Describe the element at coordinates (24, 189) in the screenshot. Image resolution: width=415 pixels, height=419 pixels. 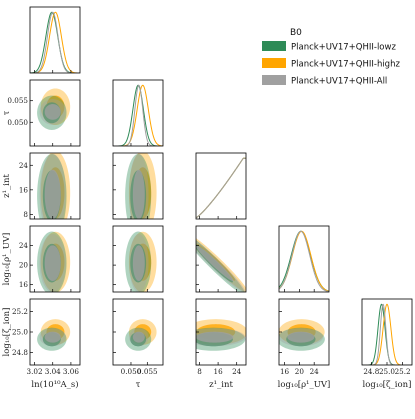
I see `ytick-label-z1int-1: 16` at that location.